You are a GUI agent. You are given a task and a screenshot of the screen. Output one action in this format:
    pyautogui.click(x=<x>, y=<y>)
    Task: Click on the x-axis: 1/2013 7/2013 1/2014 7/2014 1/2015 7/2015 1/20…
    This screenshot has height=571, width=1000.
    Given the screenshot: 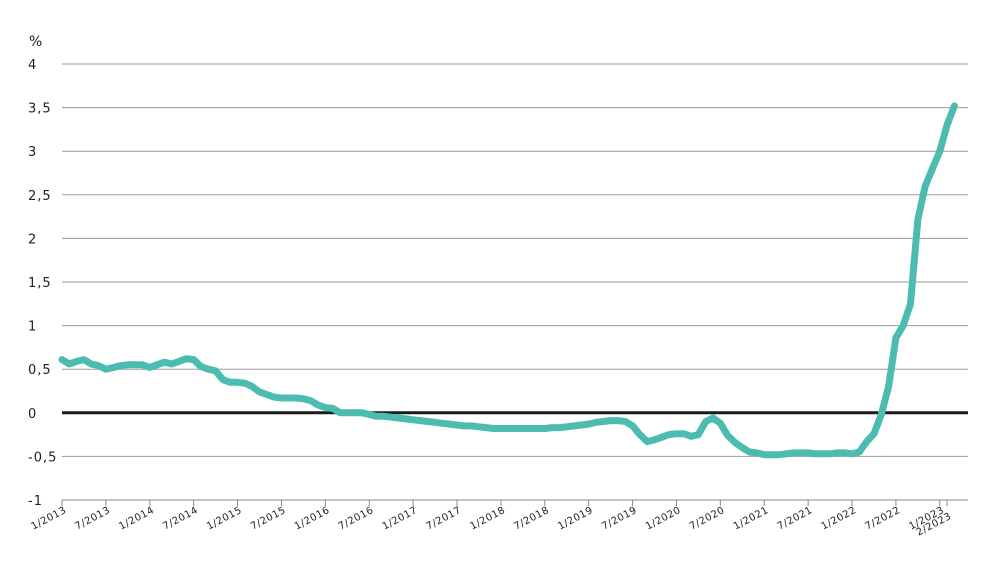 What is the action you would take?
    pyautogui.click(x=499, y=519)
    